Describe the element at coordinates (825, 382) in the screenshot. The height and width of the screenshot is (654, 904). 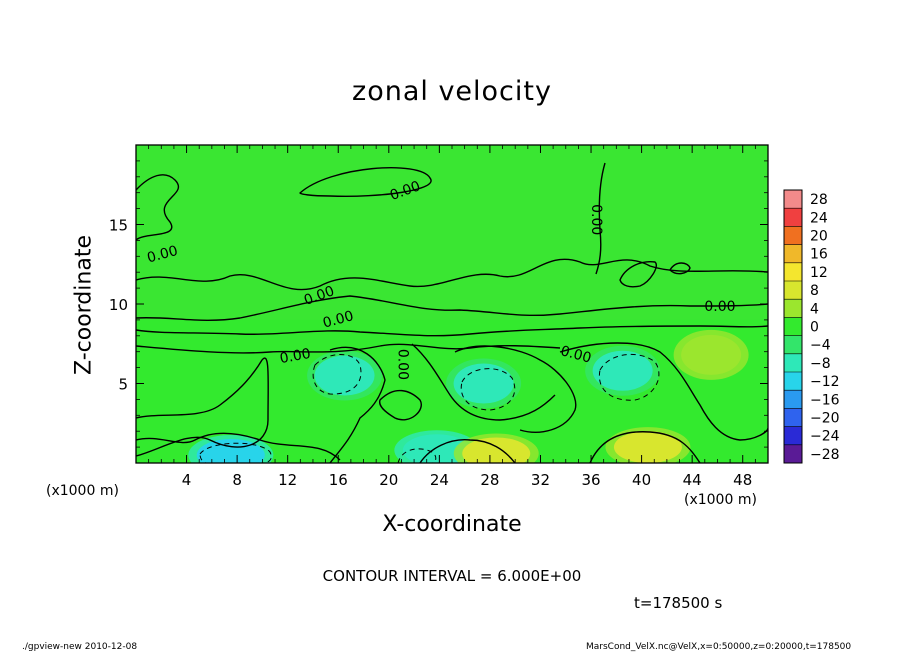
I see `colorbar-label-10: −12` at that location.